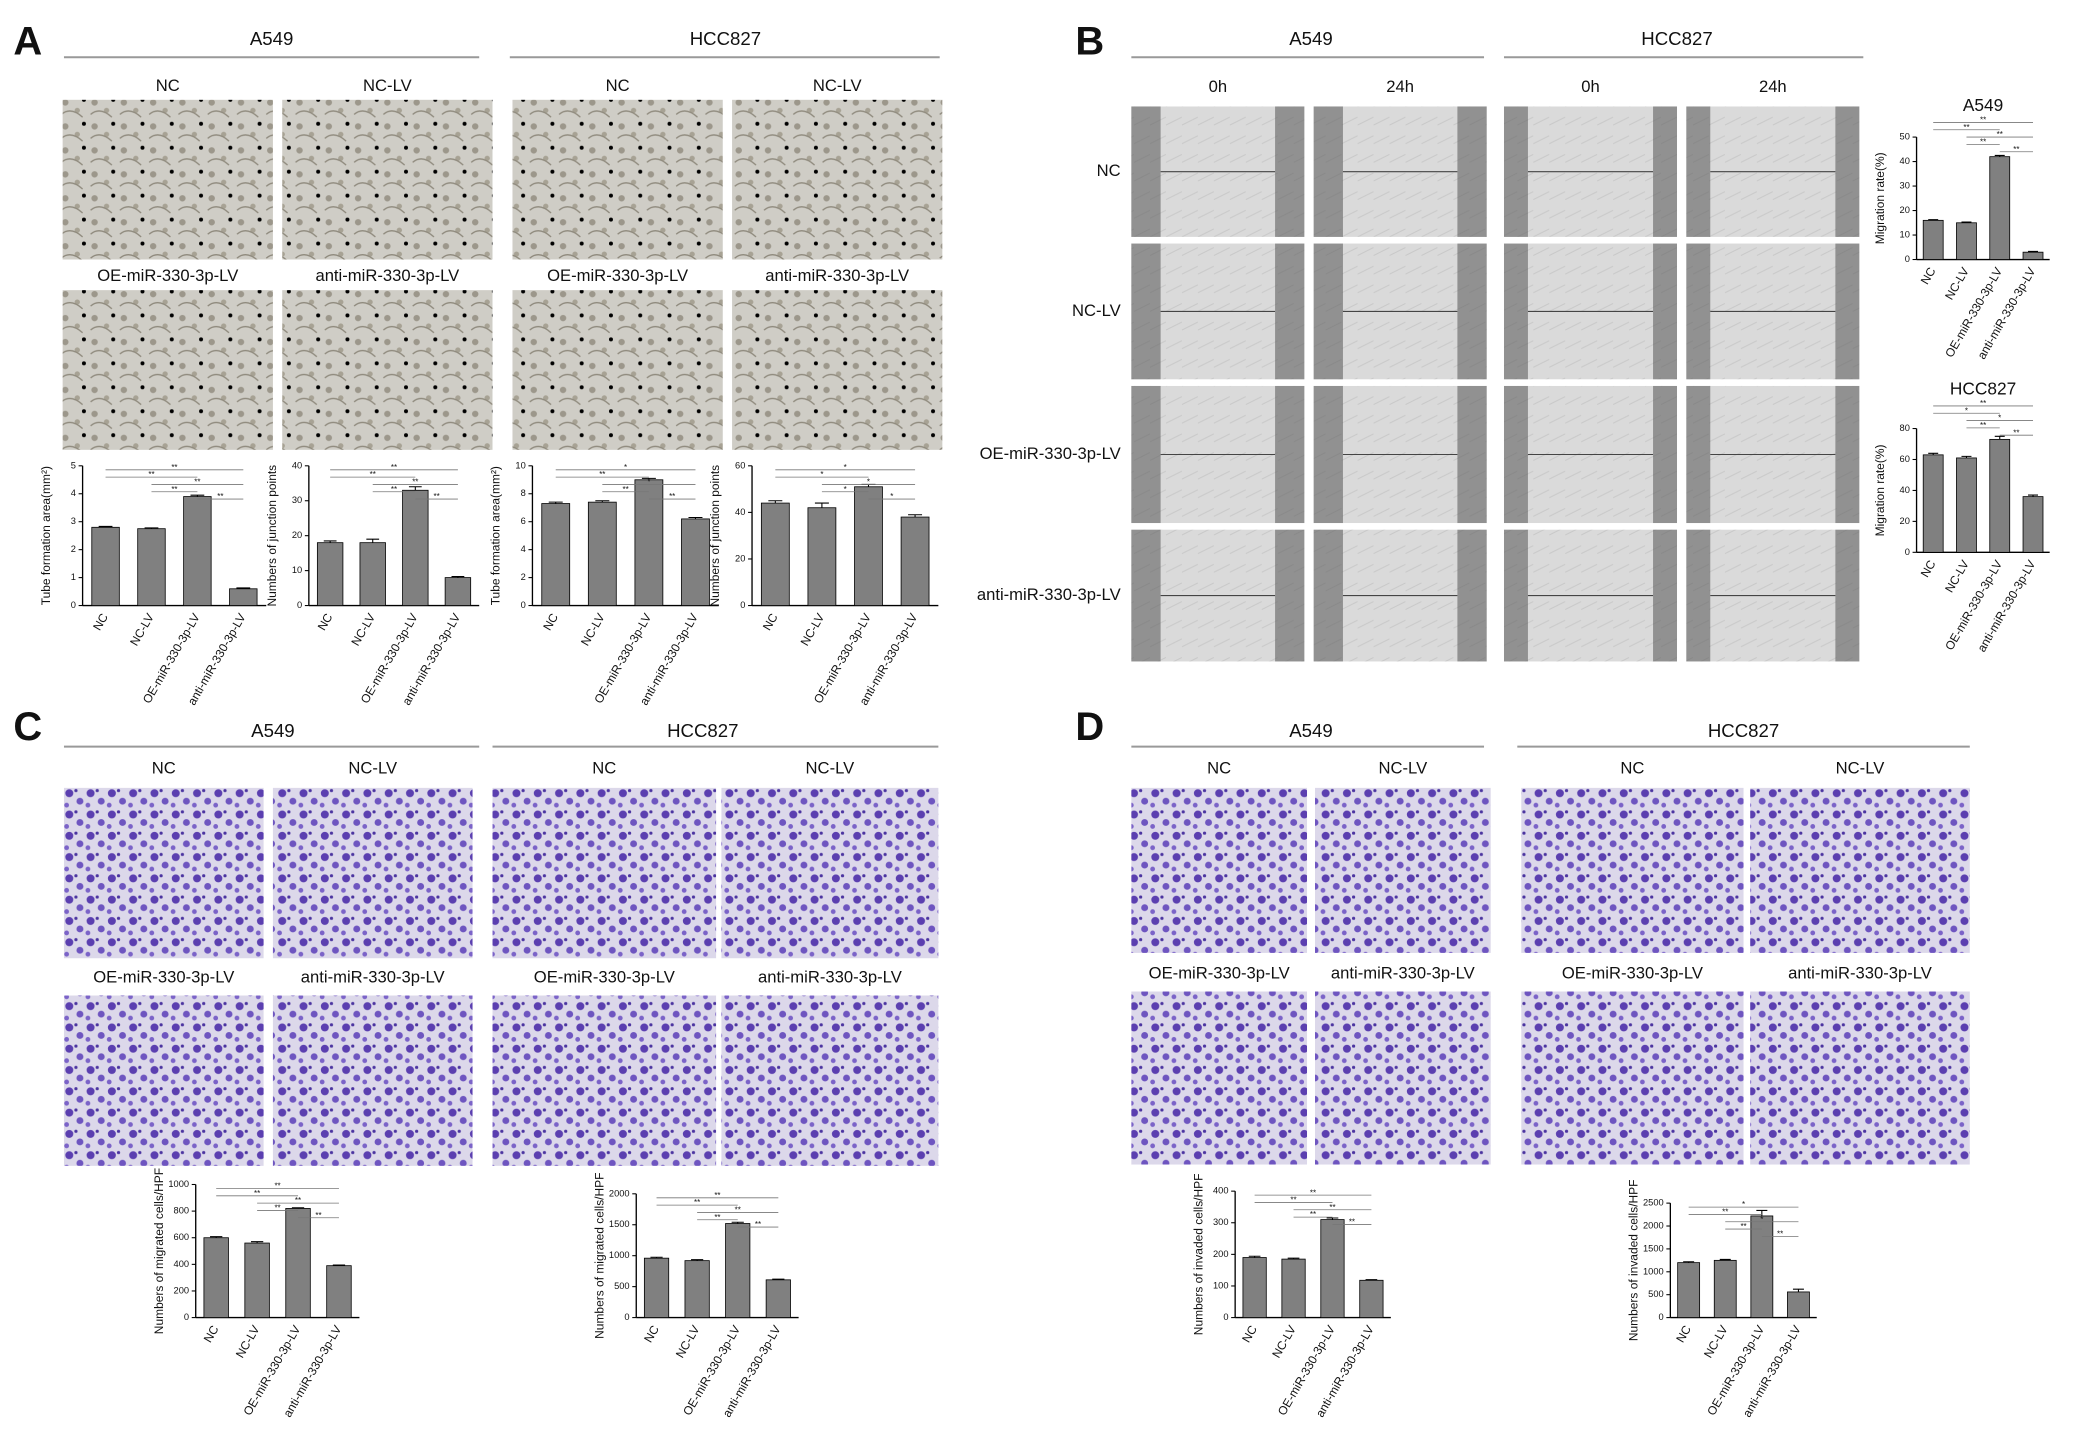 The height and width of the screenshot is (1454, 2087). I want to click on y-tick-label: 500, so click(622, 1286).